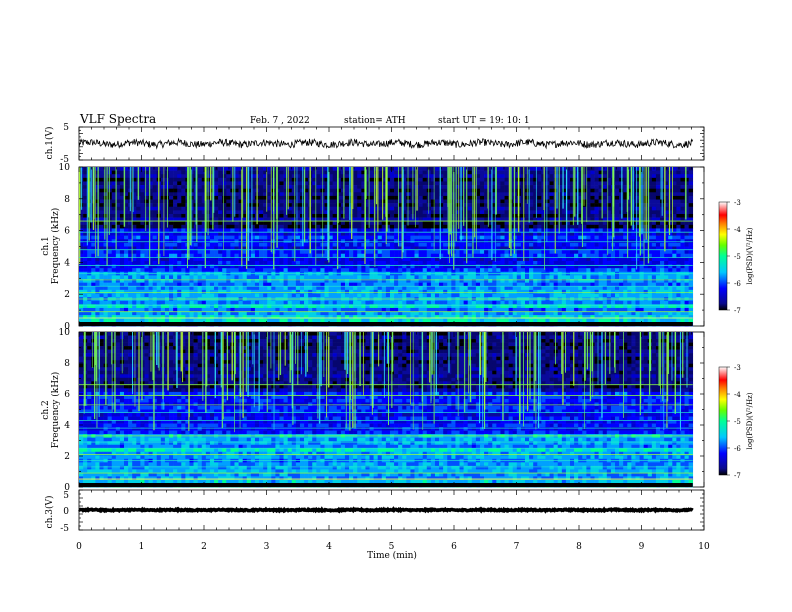  What do you see at coordinates (79, 547) in the screenshot?
I see `x-tick-label: 0` at bounding box center [79, 547].